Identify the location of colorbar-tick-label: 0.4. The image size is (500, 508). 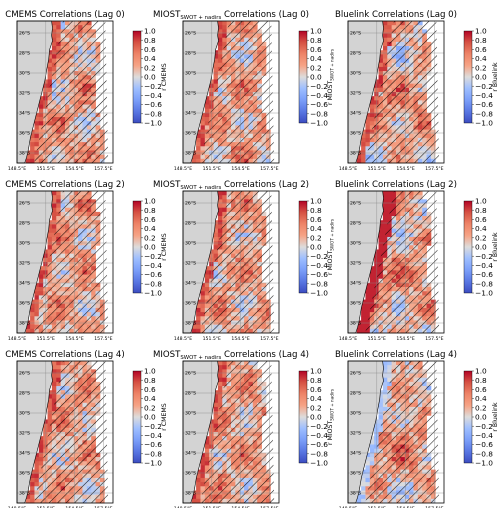
(150, 58).